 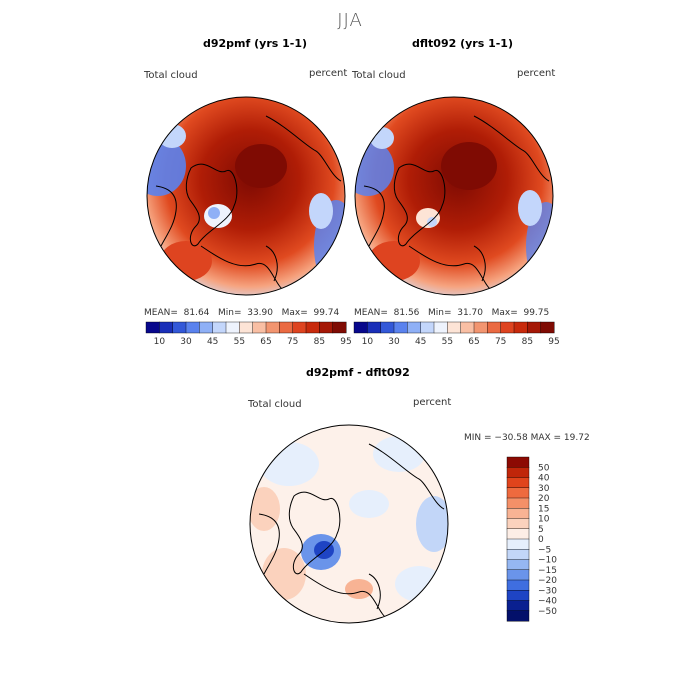 I want to click on colorbar-tick-label: −50, so click(x=547, y=612).